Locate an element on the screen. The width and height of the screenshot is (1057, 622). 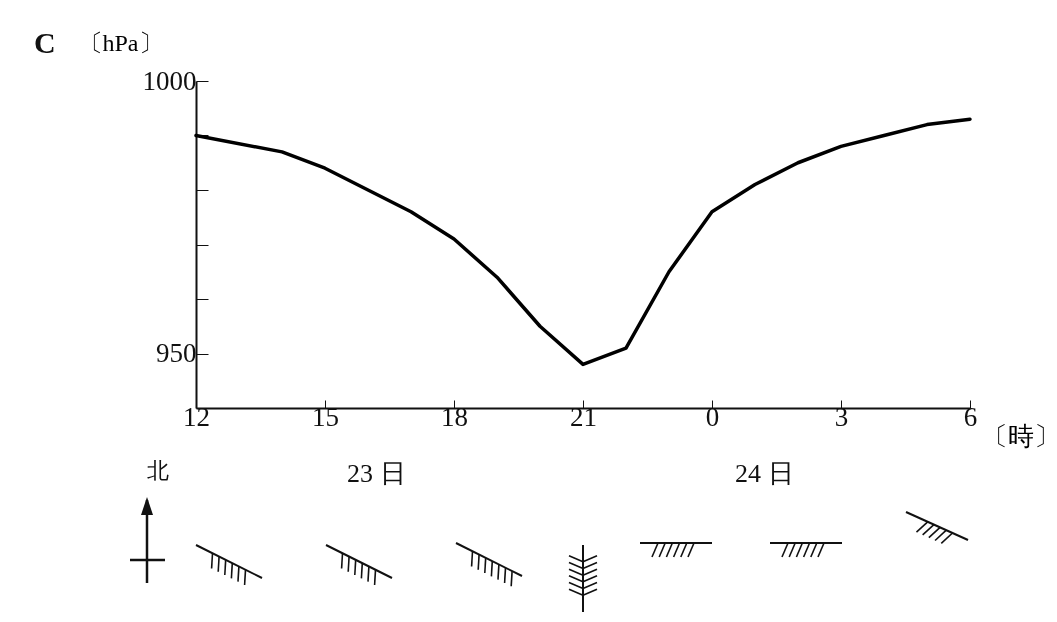
text: 23 日 is located at coordinates (376, 474).